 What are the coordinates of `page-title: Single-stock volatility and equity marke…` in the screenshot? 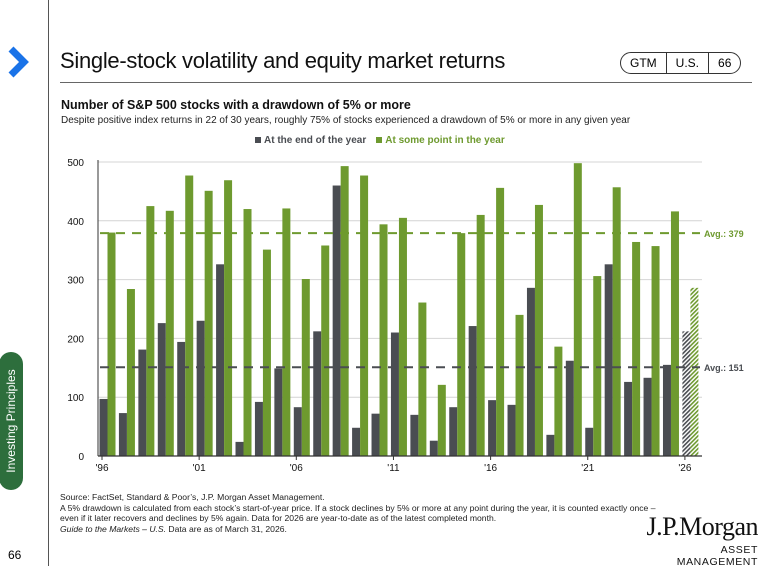 It's located at (283, 60).